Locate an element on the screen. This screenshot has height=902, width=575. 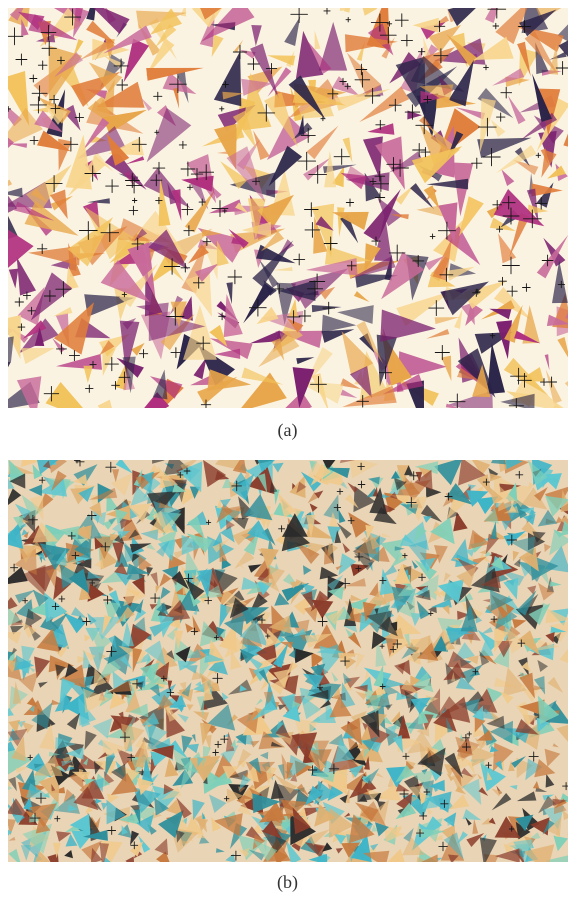
caption-a: (a) is located at coordinates (287, 430).